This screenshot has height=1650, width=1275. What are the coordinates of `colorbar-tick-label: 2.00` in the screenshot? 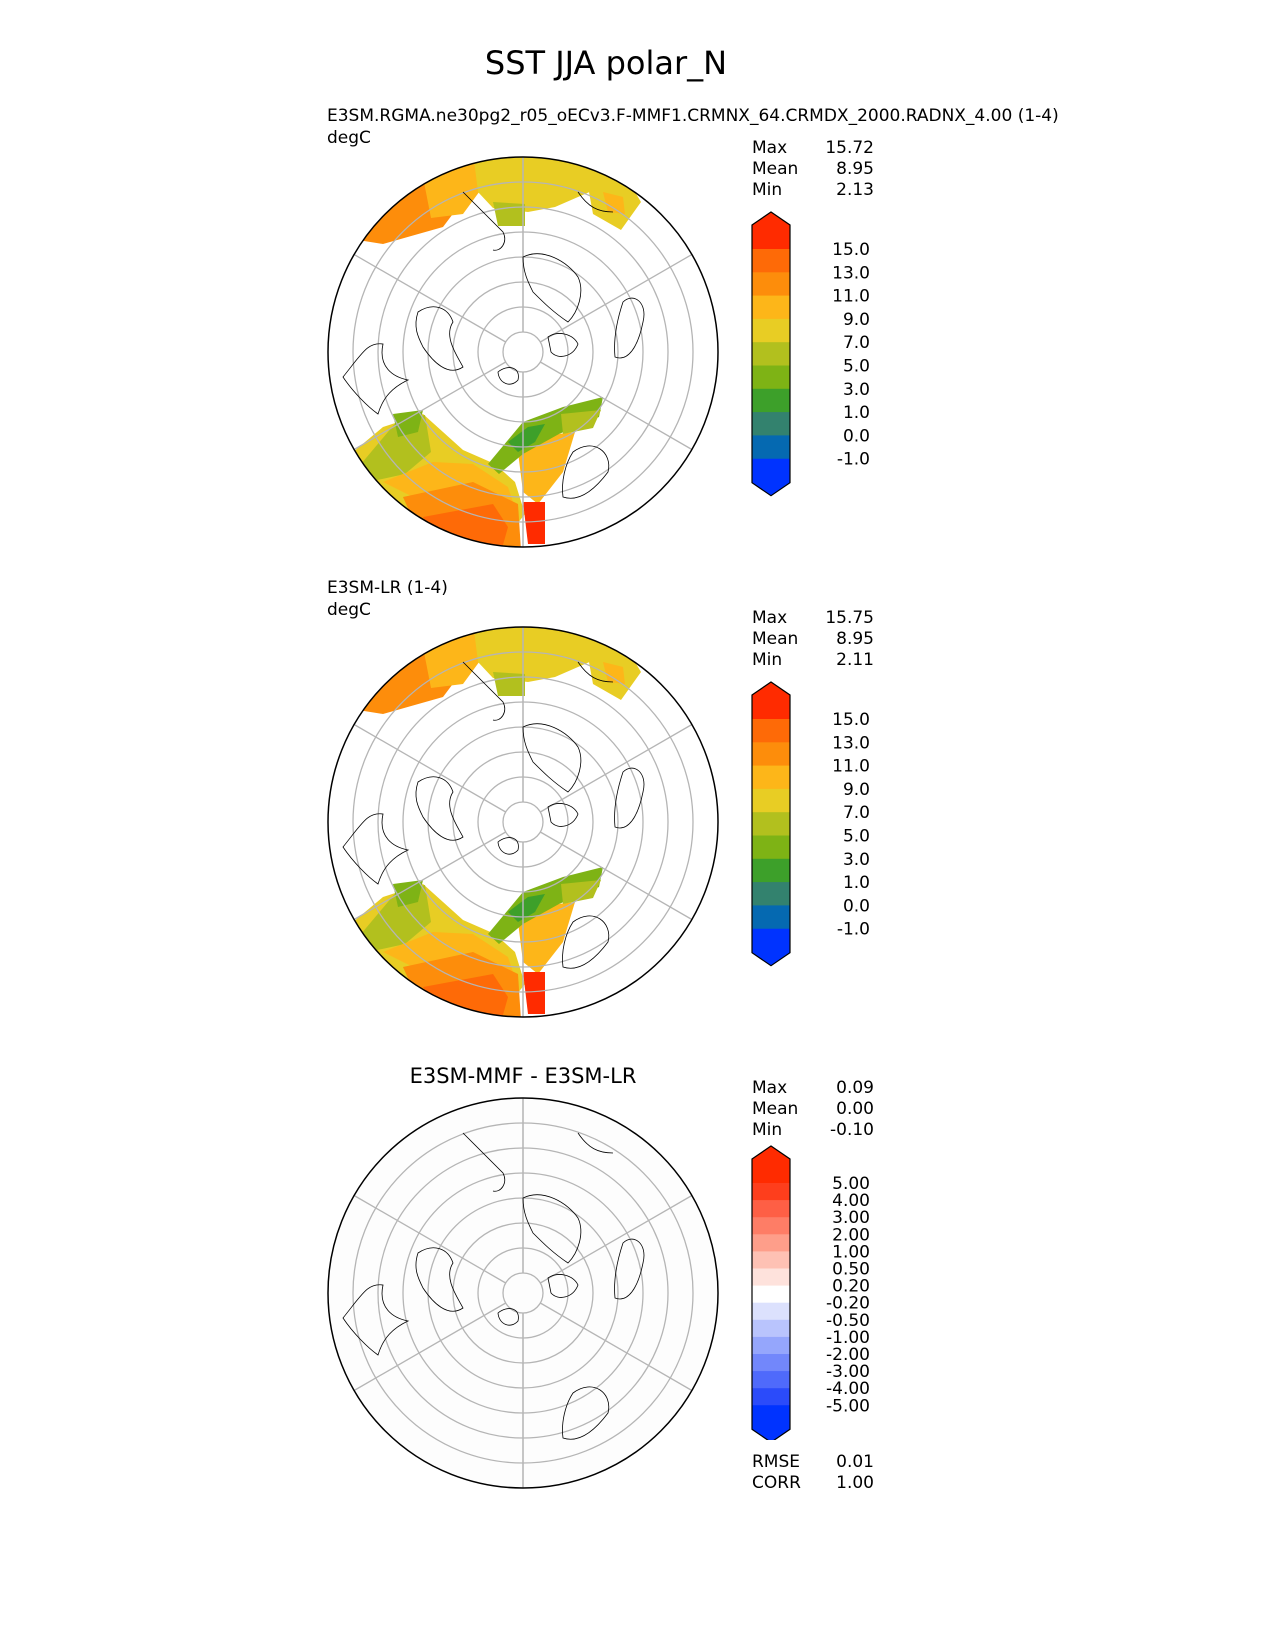 It's located at (851, 1235).